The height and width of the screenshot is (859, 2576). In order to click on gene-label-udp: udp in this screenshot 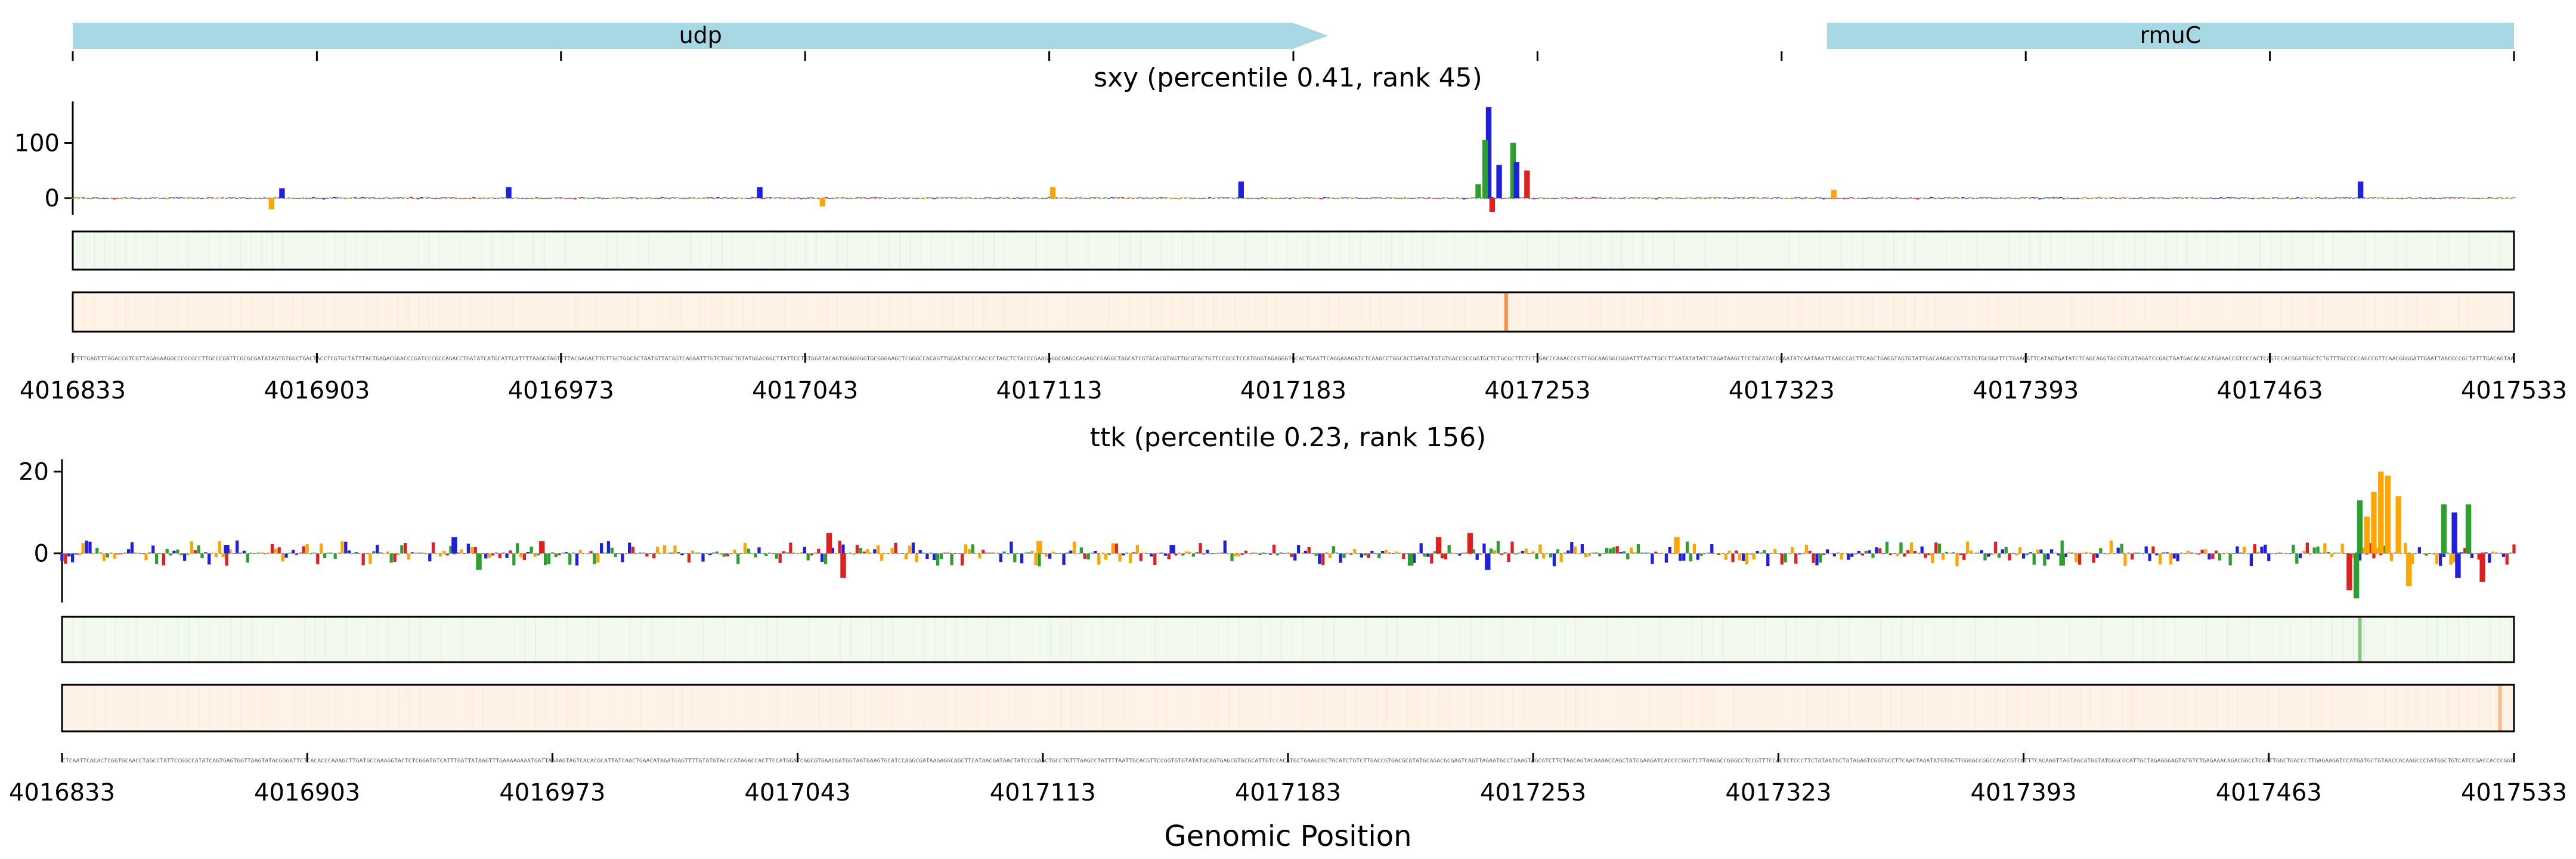, I will do `click(701, 35)`.